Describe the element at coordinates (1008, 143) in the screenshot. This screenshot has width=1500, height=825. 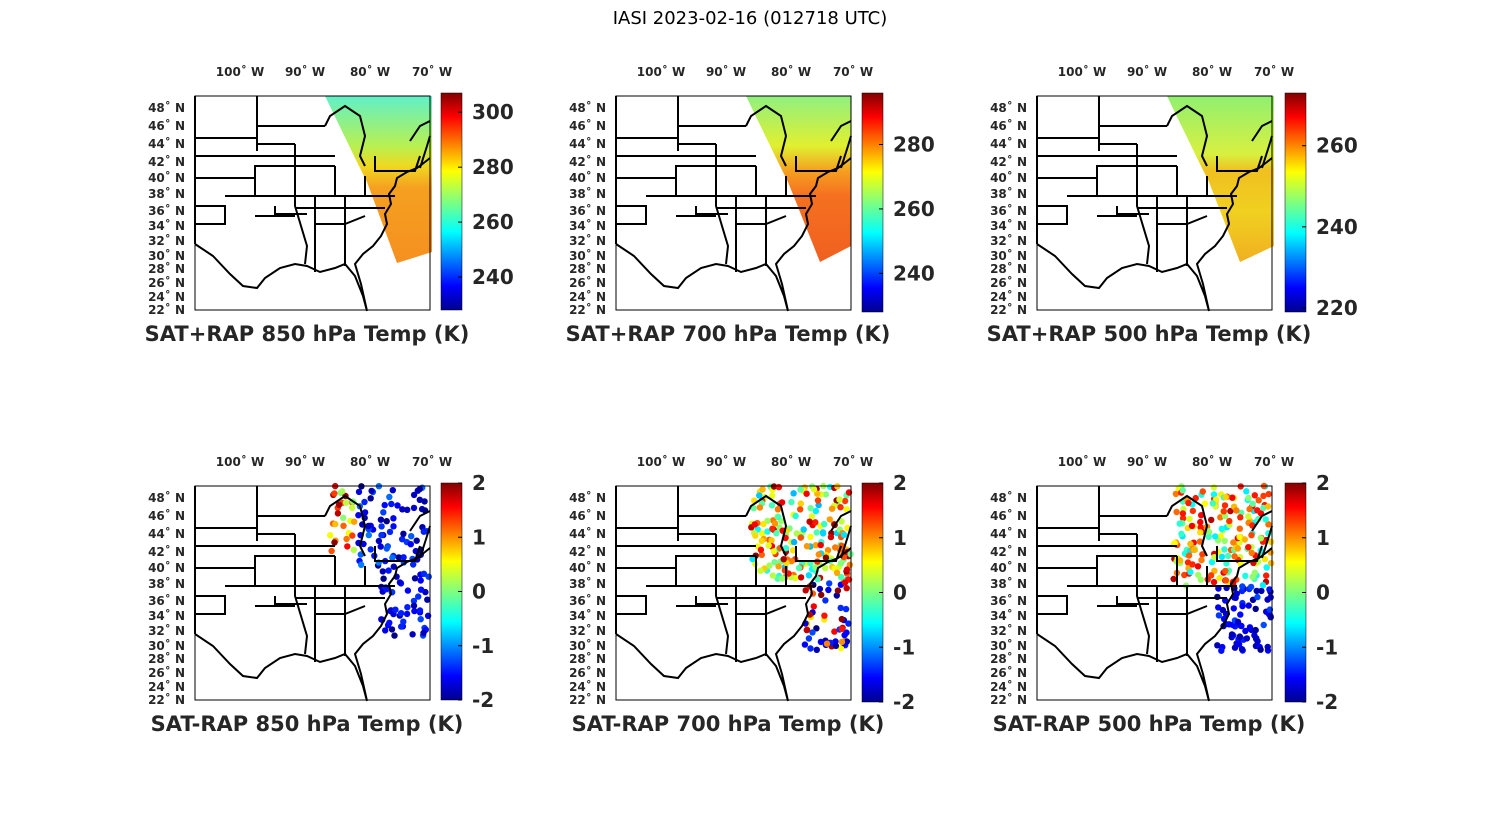
I see `lat-label: 44˚ N` at that location.